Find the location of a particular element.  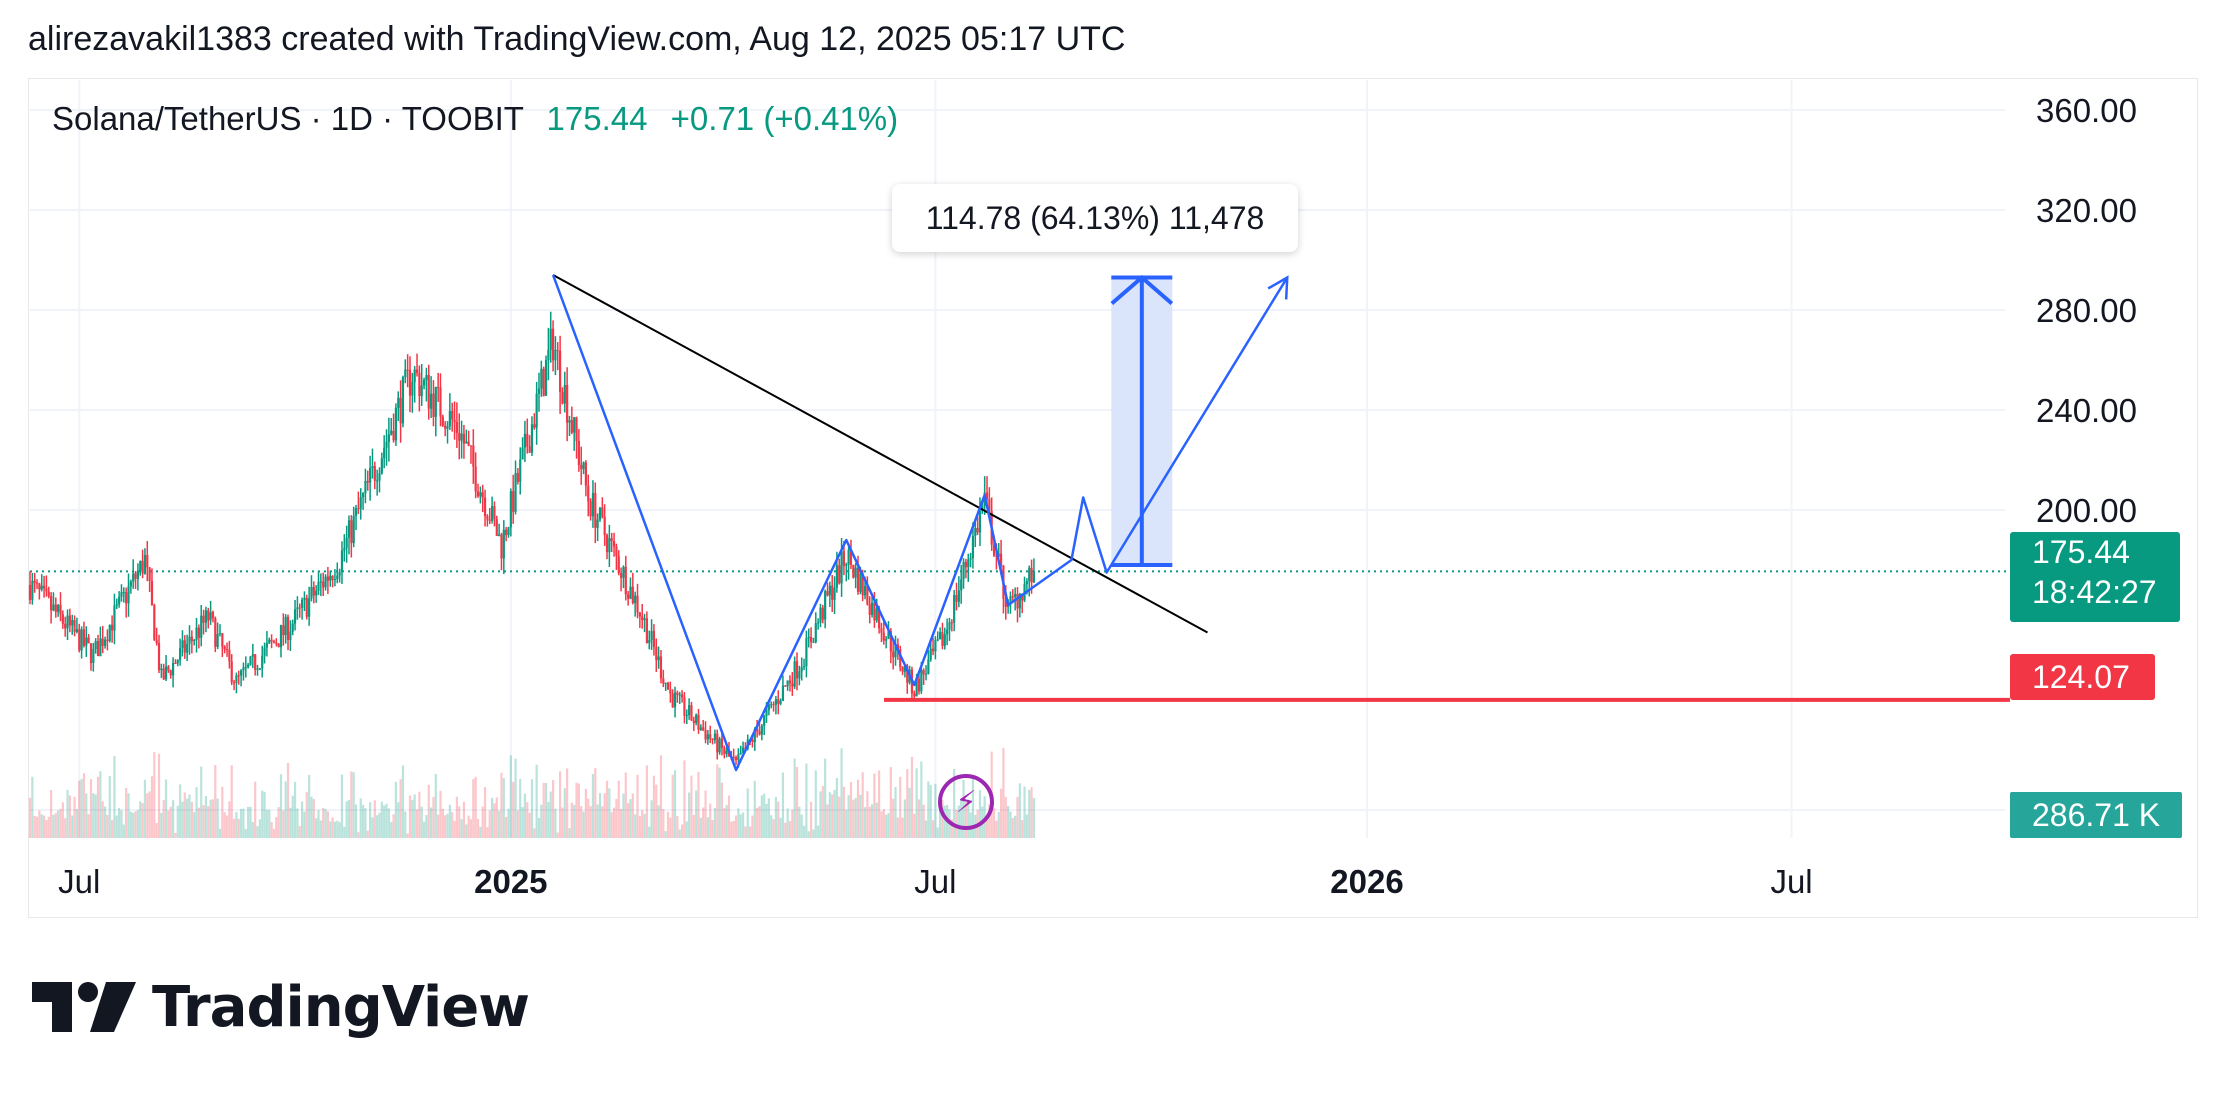

measure-arrow-head is located at coordinates (1142, 290).